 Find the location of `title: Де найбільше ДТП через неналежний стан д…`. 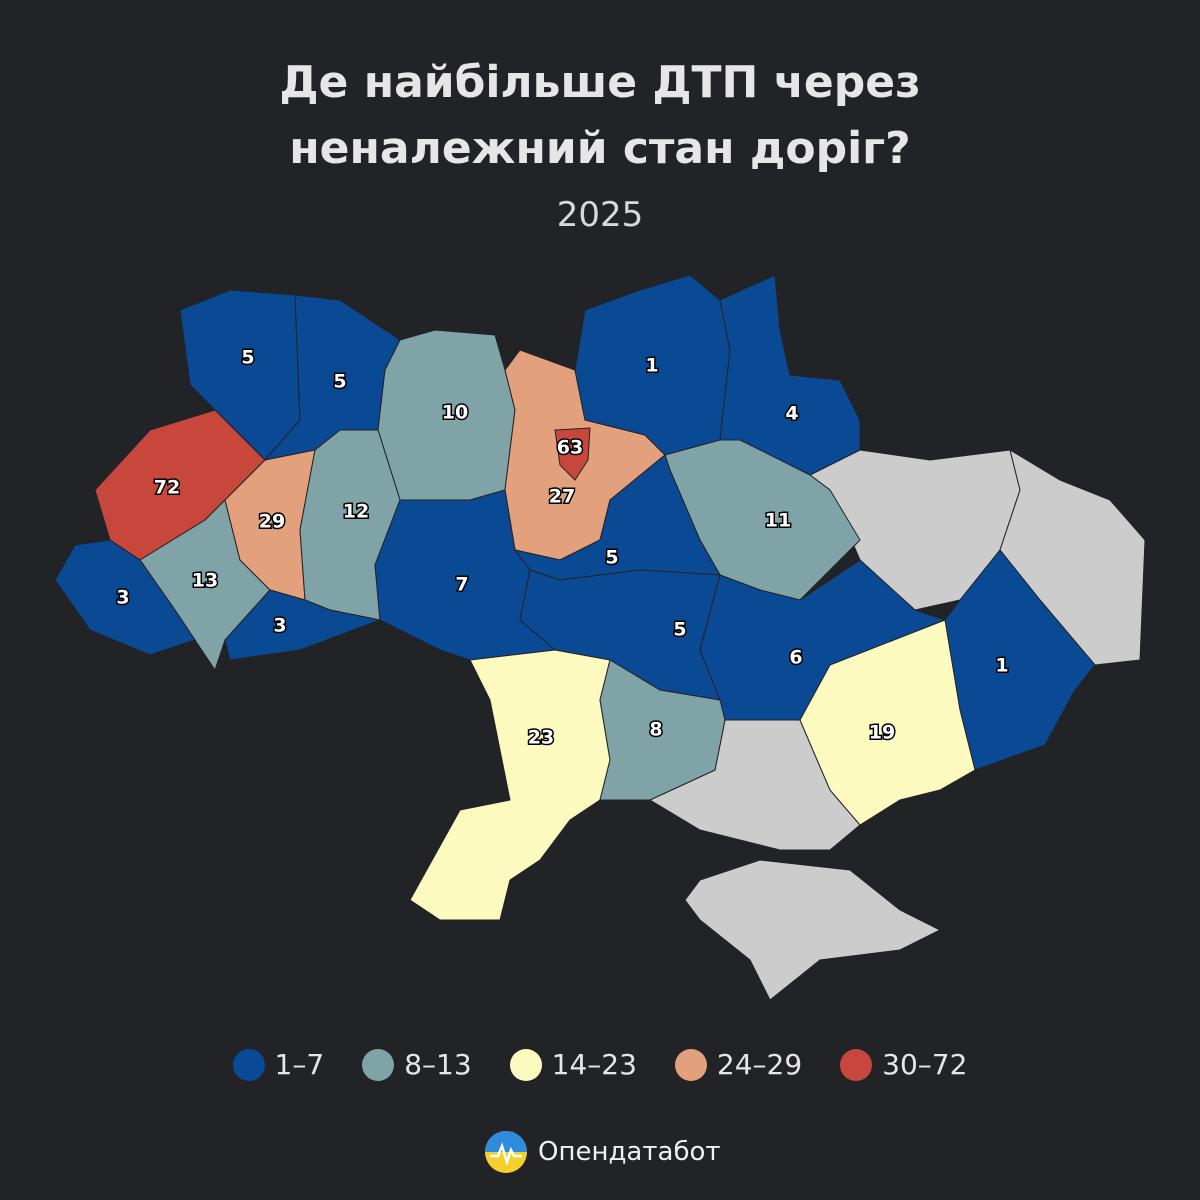

title: Де найбільше ДТП через неналежний стан д… is located at coordinates (600, 115).